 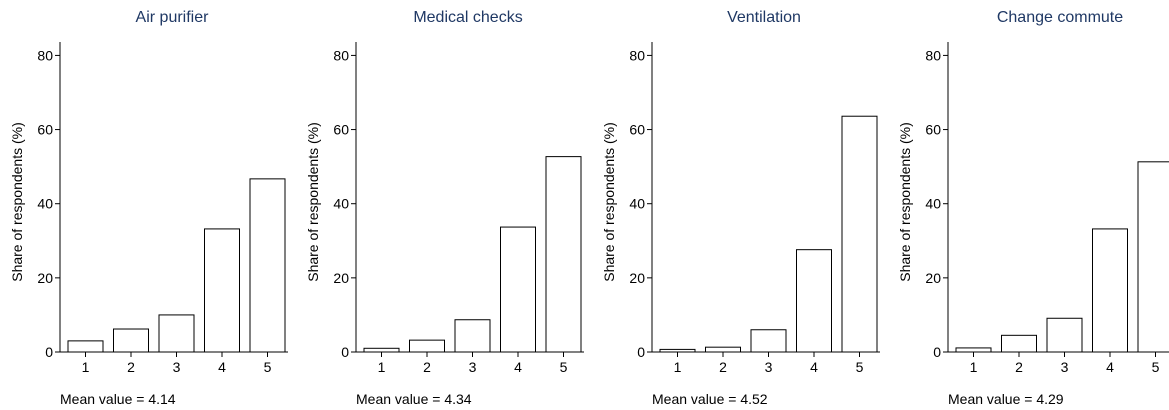 What do you see at coordinates (414, 399) in the screenshot?
I see `mean-value-note: Mean value = 4.34` at bounding box center [414, 399].